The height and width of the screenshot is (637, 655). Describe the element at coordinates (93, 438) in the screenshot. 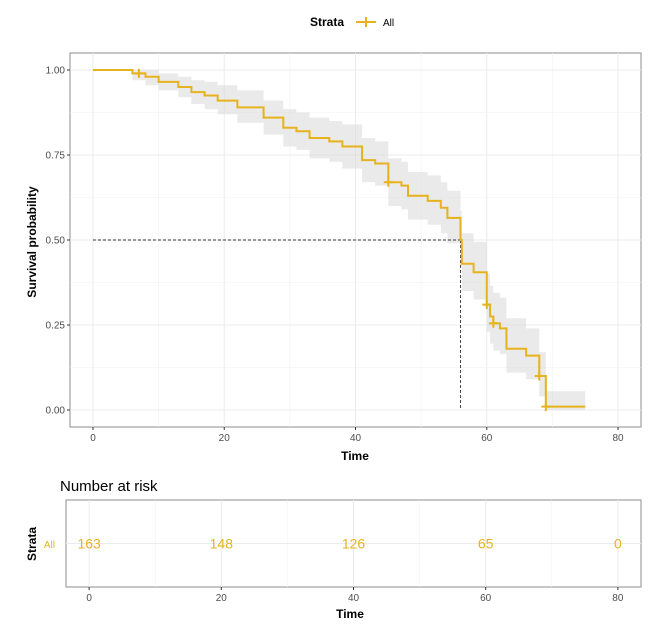

I see `x-tick-label: 0` at that location.